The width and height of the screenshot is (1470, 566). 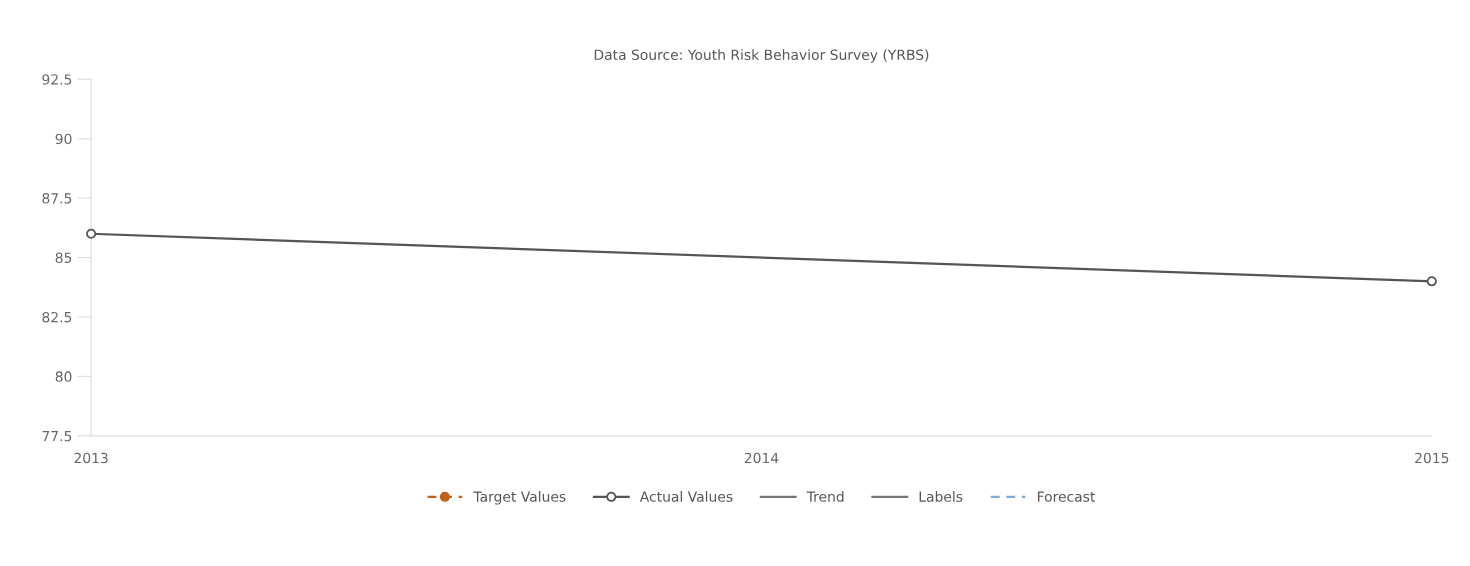 I want to click on legend-label: Target Values, so click(x=519, y=498).